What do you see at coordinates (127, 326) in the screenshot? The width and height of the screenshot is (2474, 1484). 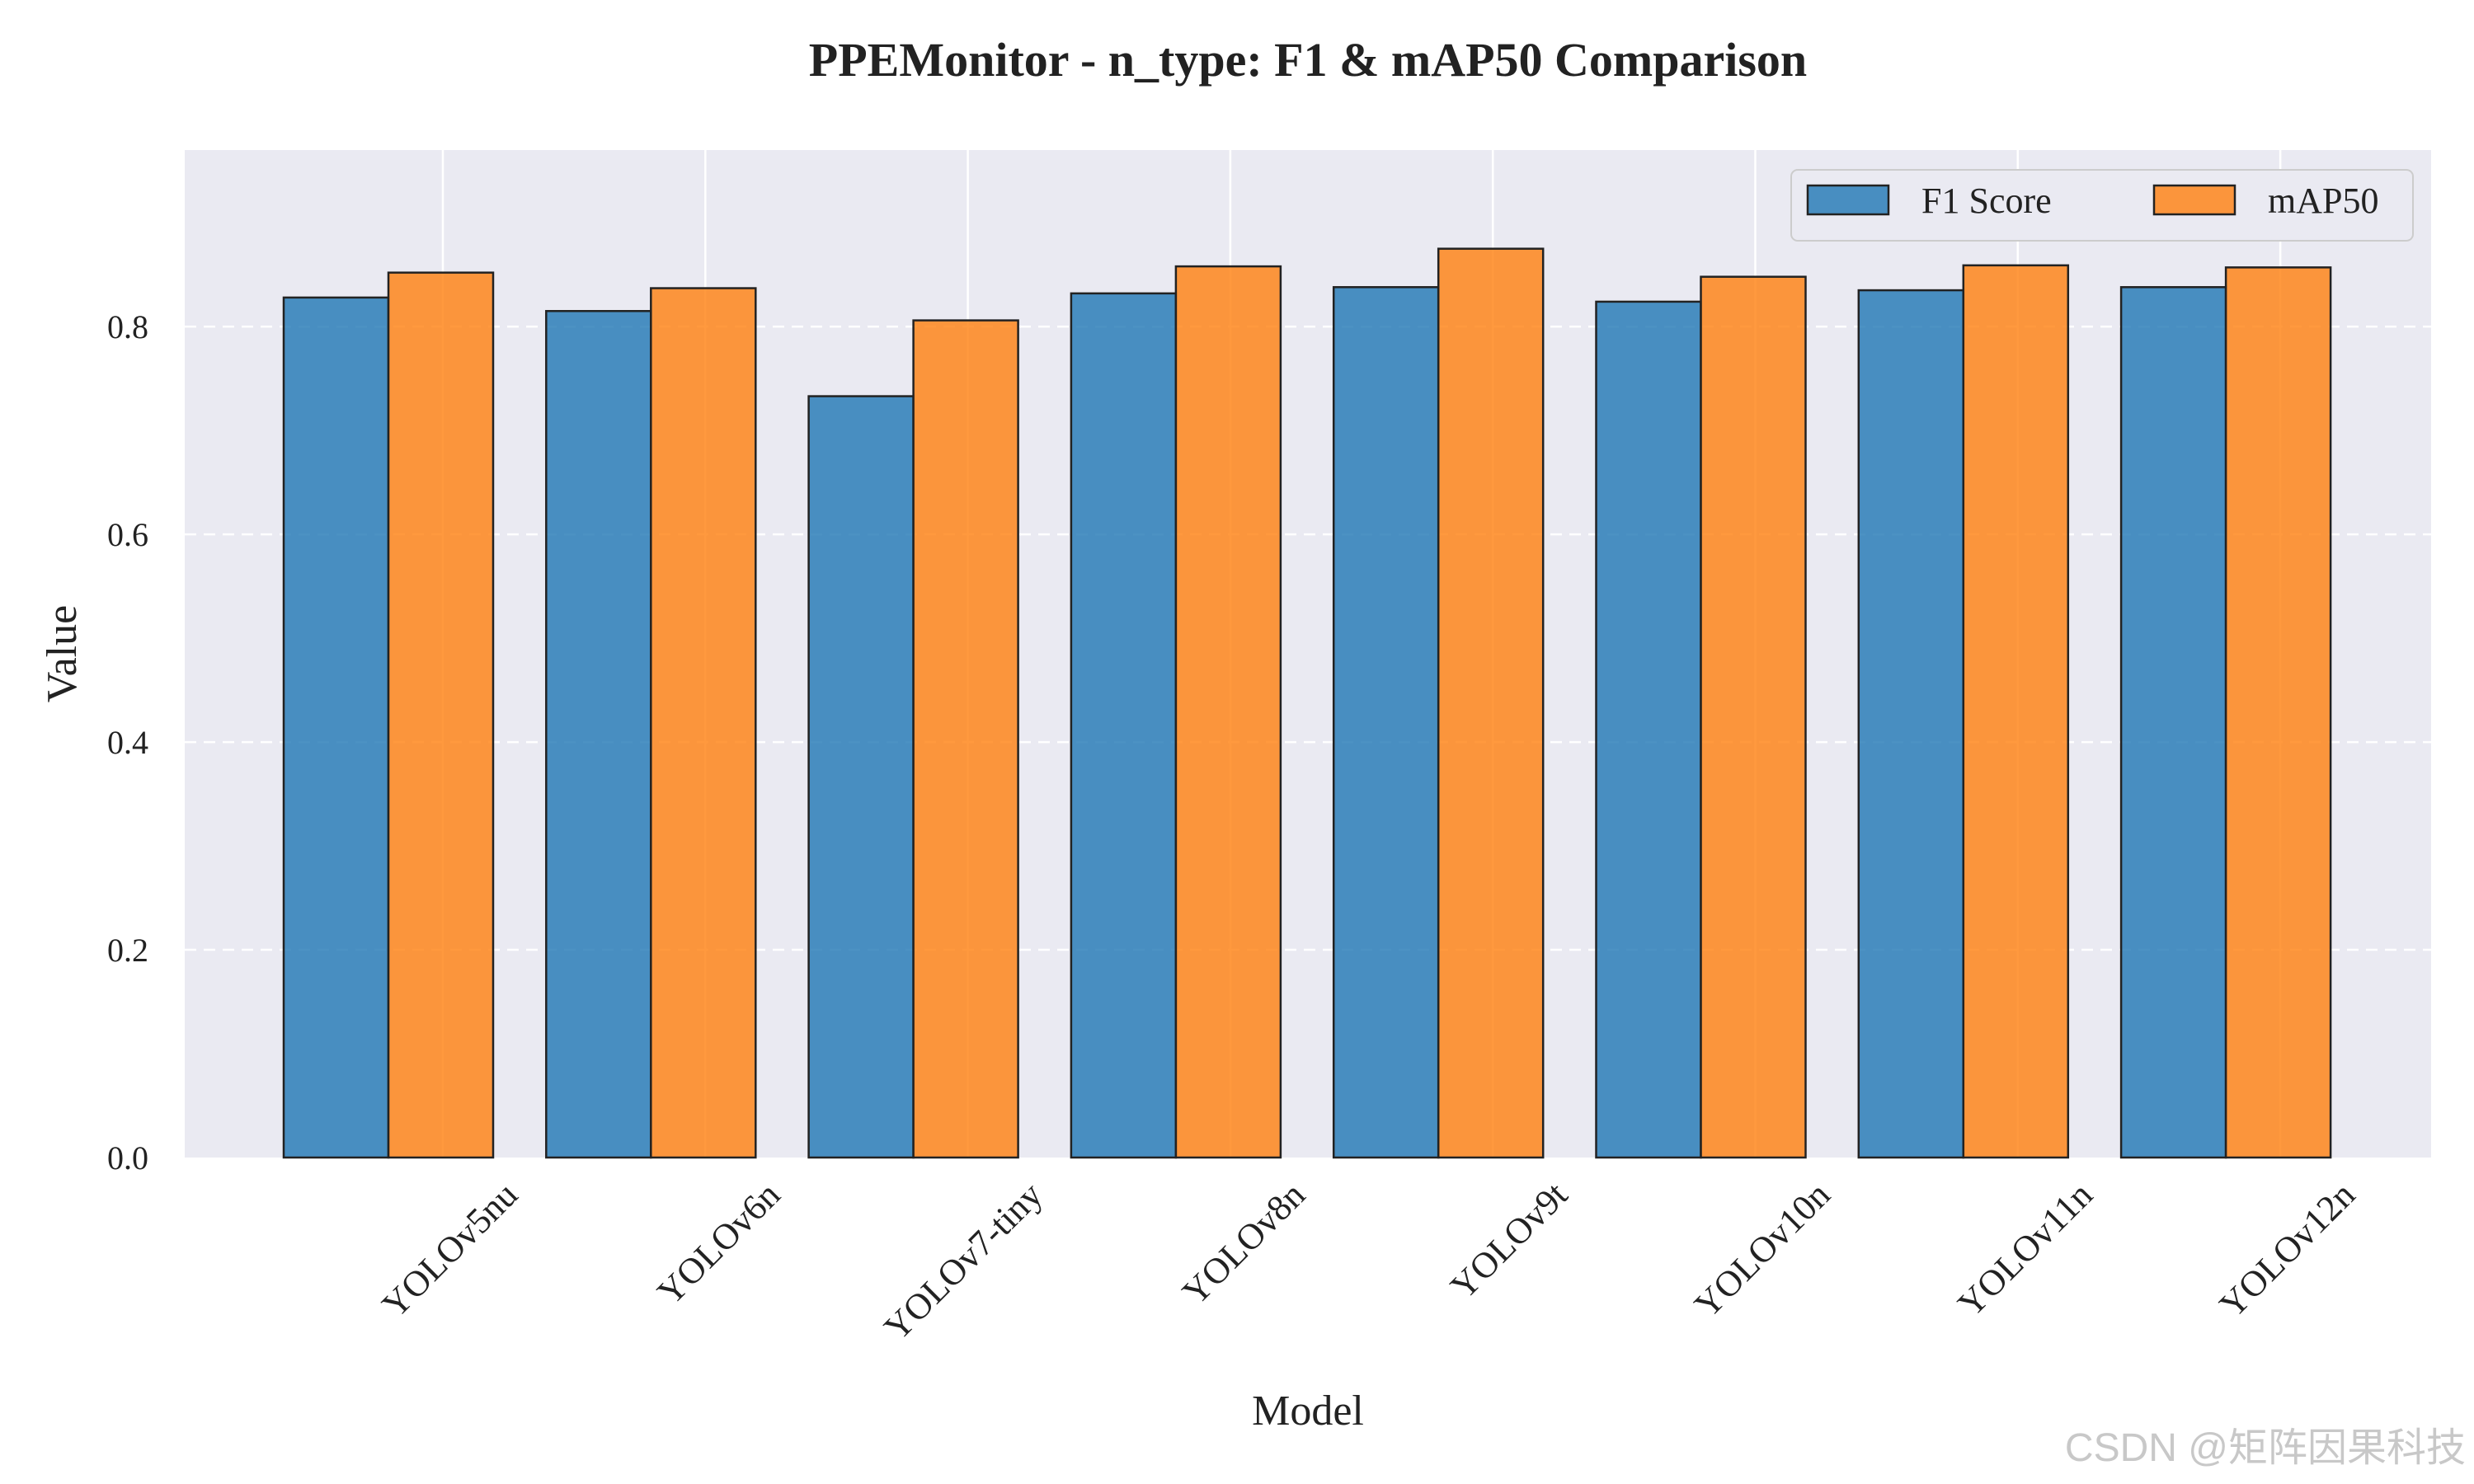 I see `y-tick-label: 0.8` at bounding box center [127, 326].